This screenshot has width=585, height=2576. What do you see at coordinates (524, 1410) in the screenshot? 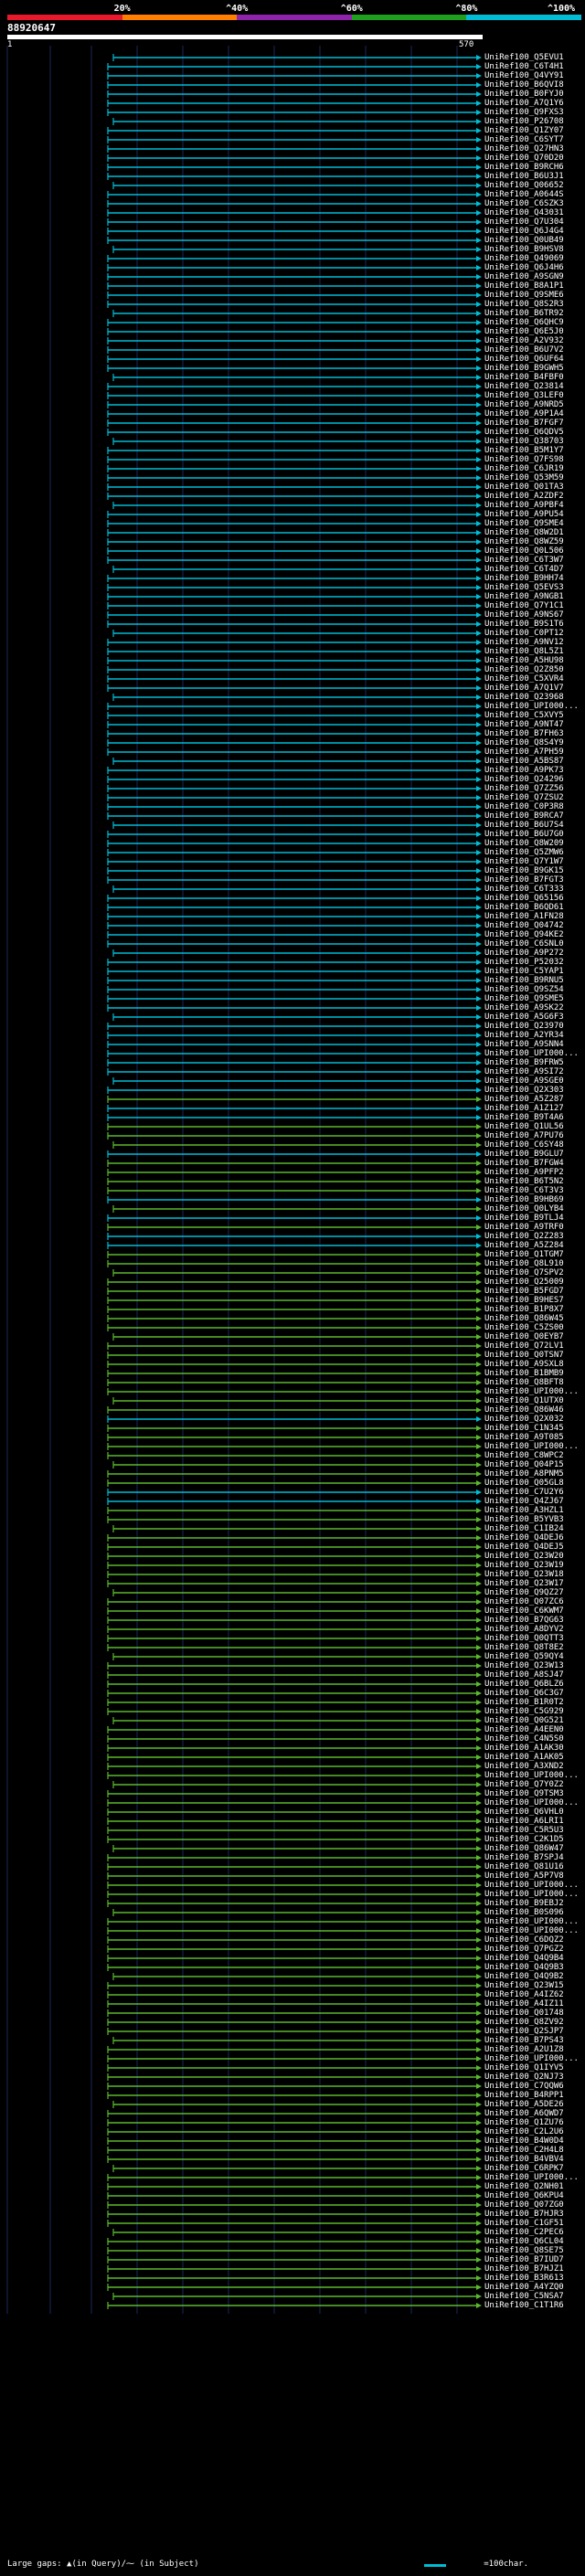
I see `hit-label: UniRef100_Q86W46` at bounding box center [524, 1410].